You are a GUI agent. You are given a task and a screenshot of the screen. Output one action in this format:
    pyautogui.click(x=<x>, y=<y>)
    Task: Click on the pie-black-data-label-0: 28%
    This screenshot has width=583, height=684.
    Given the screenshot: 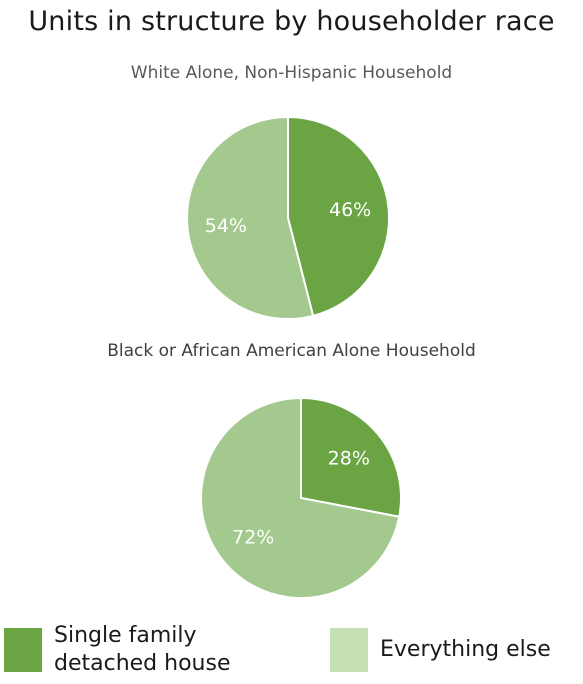 What is the action you would take?
    pyautogui.click(x=349, y=458)
    